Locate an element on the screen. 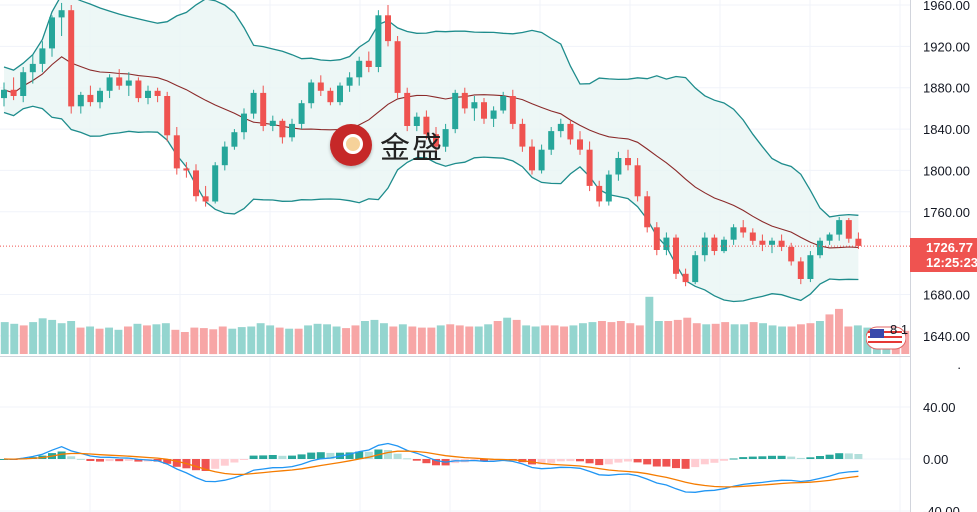  us-flag-icon is located at coordinates (886, 338).